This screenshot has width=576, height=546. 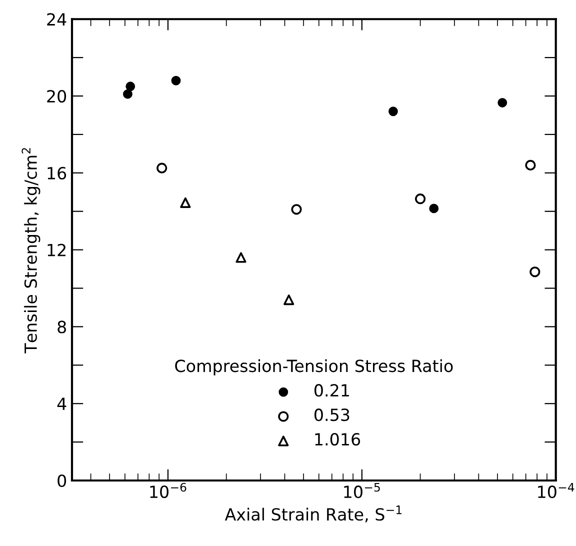 I want to click on x-tick-label: 10$^{−4}$, so click(x=556, y=490).